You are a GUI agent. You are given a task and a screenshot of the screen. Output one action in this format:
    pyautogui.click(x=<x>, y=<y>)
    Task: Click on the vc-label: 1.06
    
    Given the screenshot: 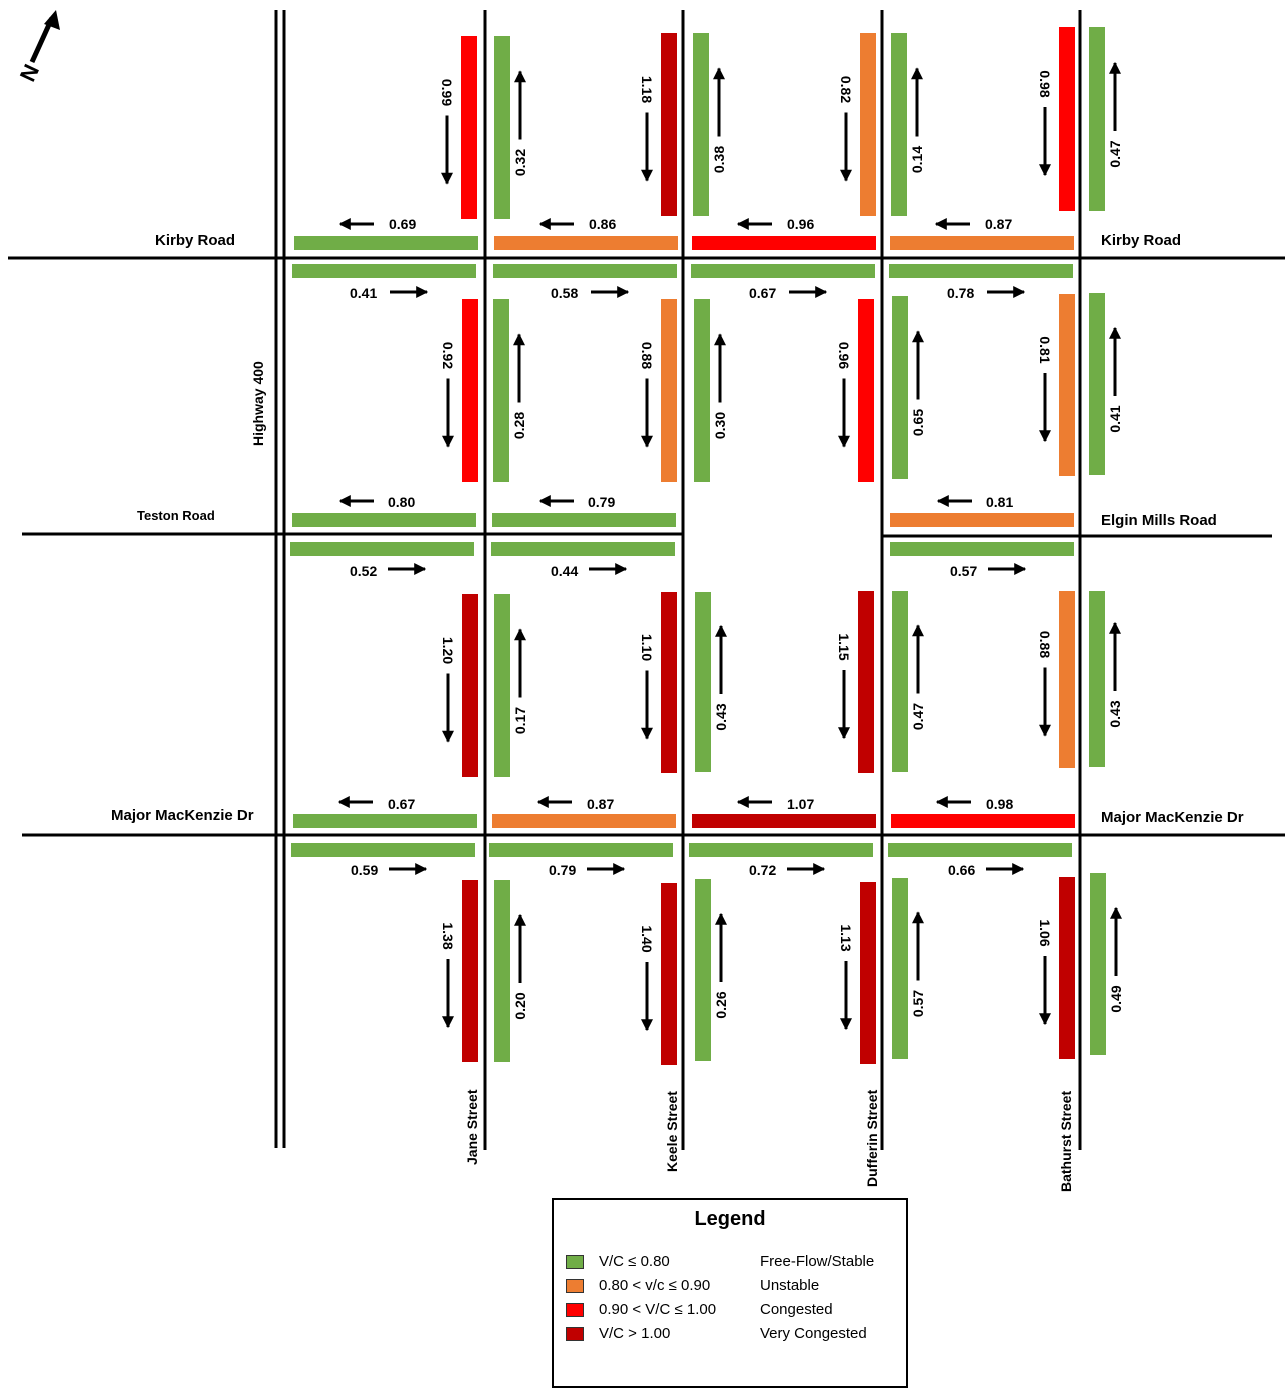 What is the action you would take?
    pyautogui.click(x=1045, y=932)
    